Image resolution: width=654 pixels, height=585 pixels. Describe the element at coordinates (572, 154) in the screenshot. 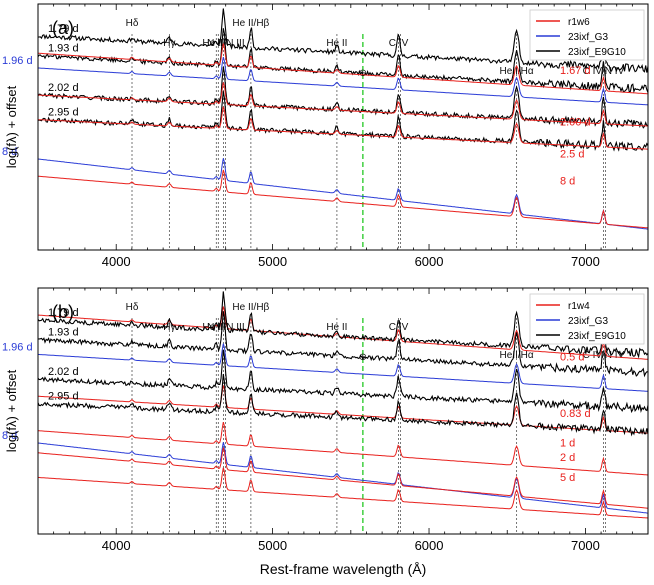

I see `epoch-label: 2.5 d` at that location.